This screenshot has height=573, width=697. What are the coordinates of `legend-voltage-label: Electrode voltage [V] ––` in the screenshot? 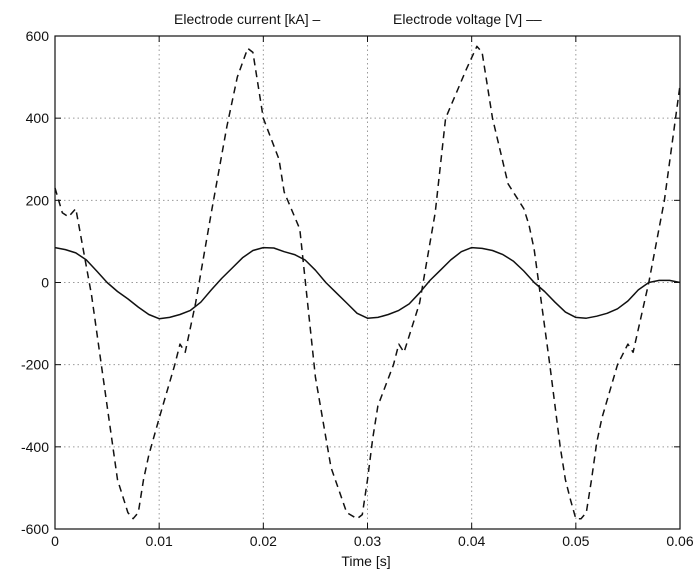 It's located at (467, 19).